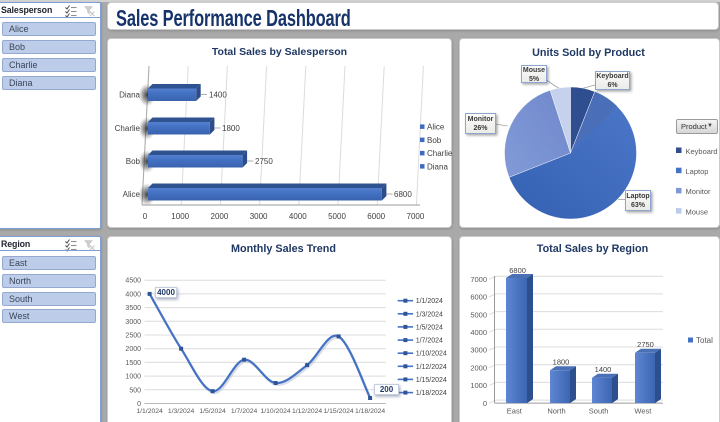  Describe the element at coordinates (643, 411) in the screenshot. I see `svg-text: West` at that location.